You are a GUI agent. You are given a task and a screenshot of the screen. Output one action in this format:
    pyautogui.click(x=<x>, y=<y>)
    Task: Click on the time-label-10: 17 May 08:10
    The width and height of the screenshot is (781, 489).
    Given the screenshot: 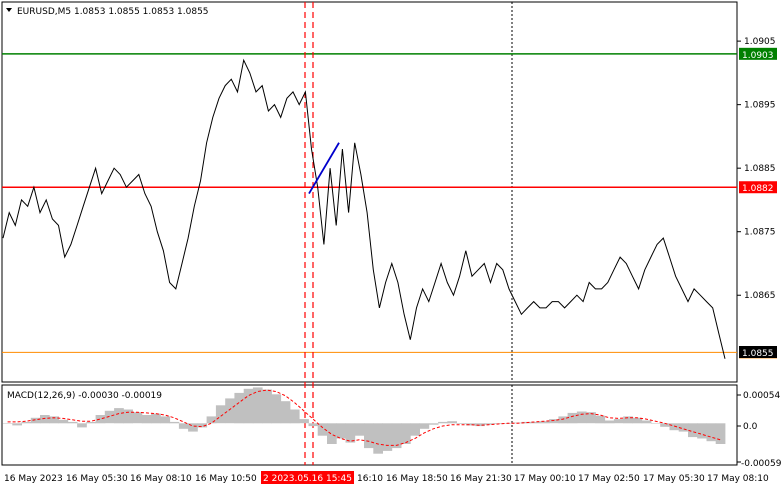 What is the action you would take?
    pyautogui.click(x=738, y=479)
    